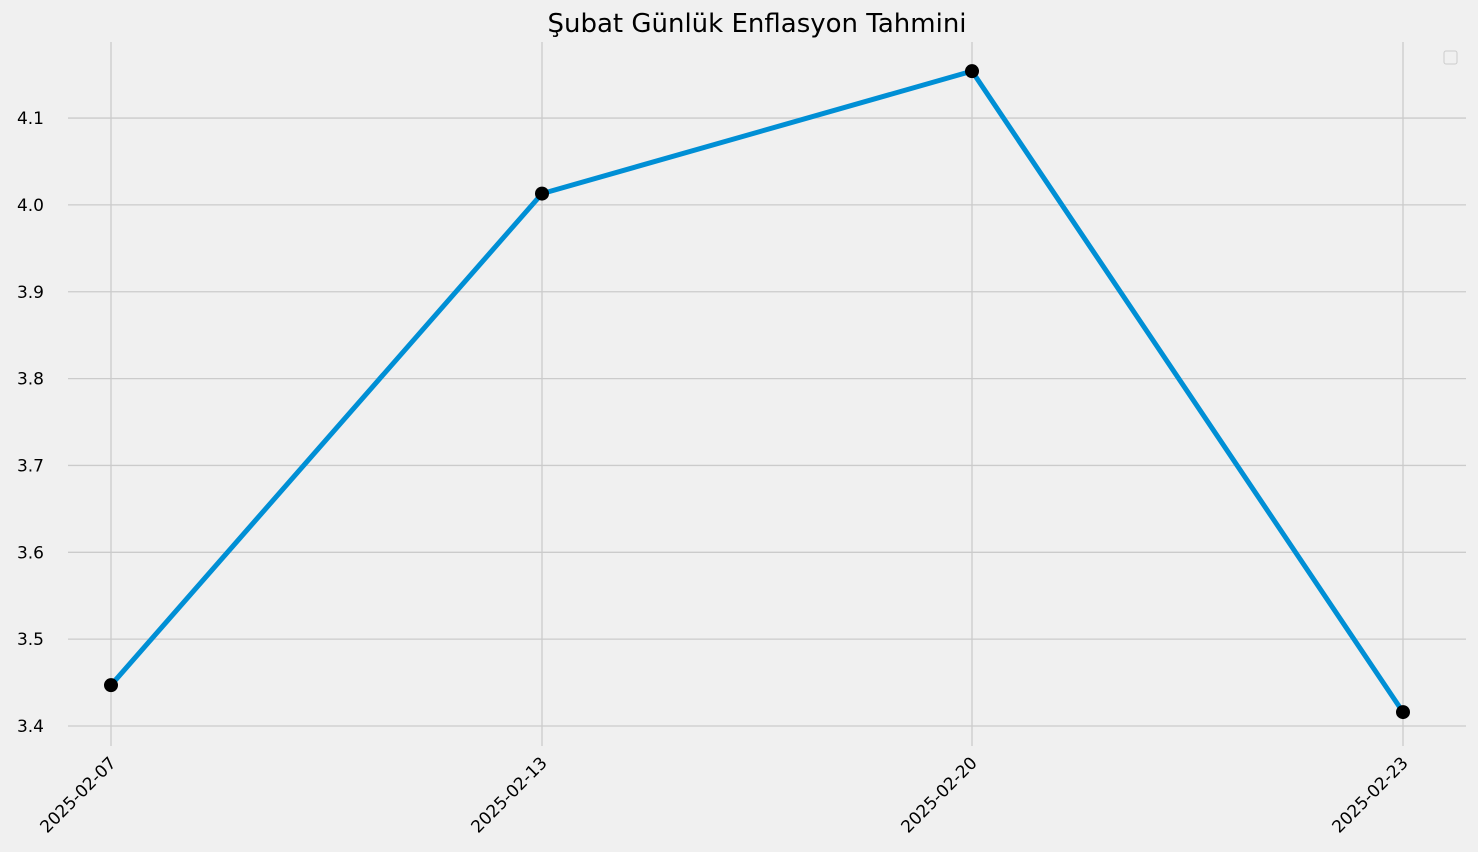 Image resolution: width=1478 pixels, height=852 pixels. Describe the element at coordinates (30, 553) in the screenshot. I see `y-tick-label: 3.6` at that location.